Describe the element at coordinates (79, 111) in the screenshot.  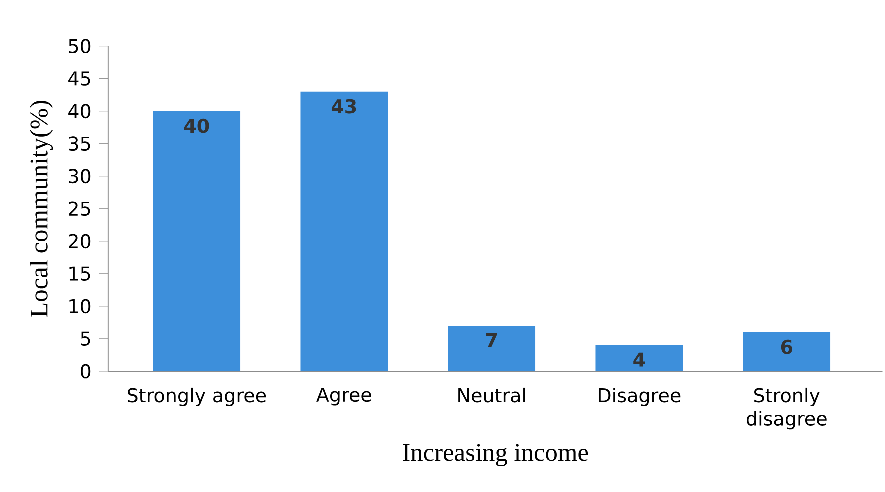
I see `y-tick-label: 40` at that location.